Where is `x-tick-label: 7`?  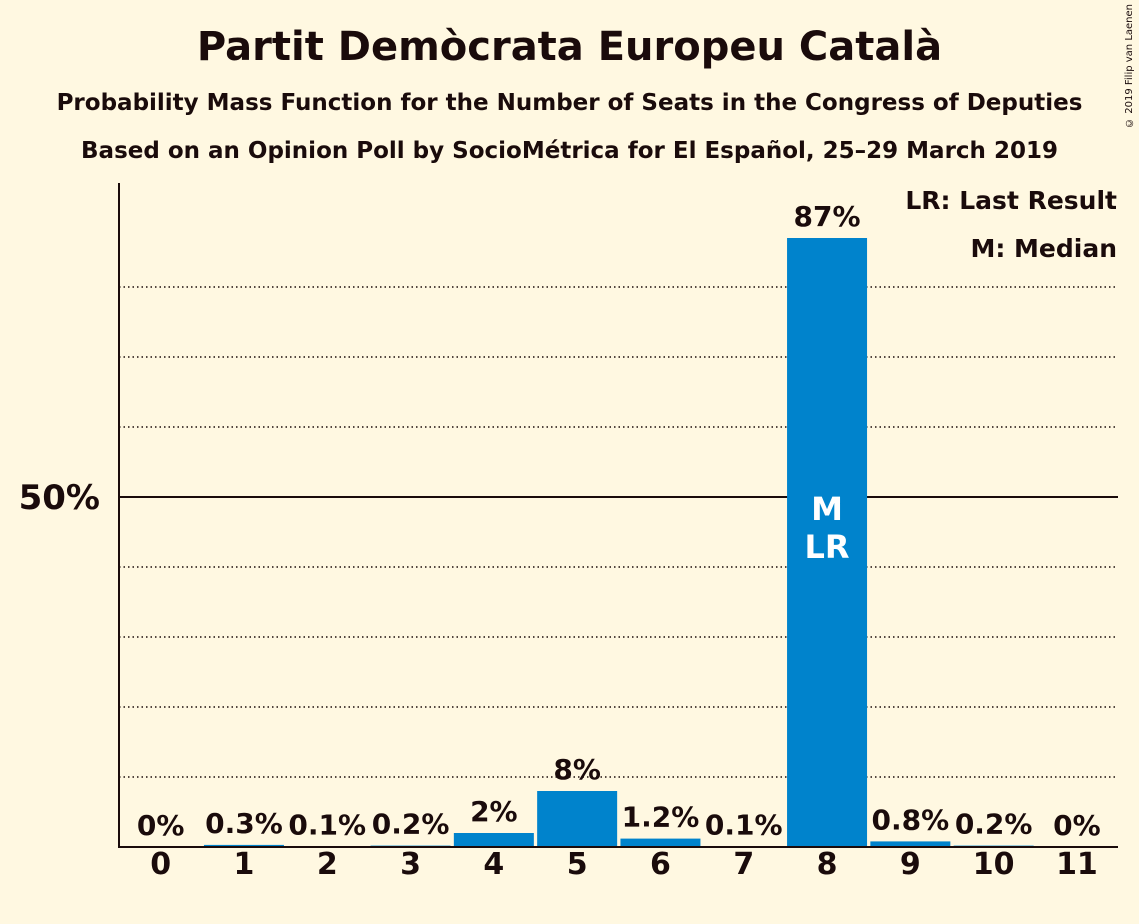 x-tick-label: 7 is located at coordinates (743, 864).